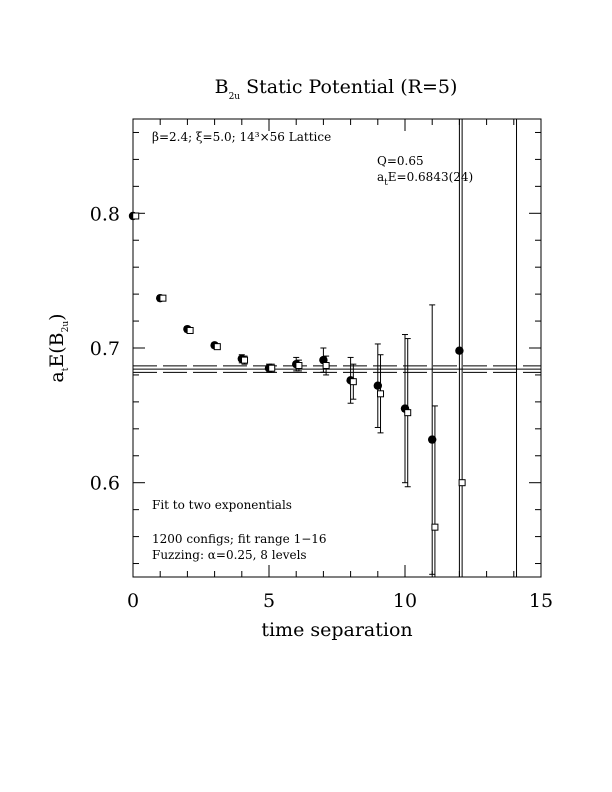  I want to click on y-tick-labels: 0.6 0.7 0.8, so click(105, 348).